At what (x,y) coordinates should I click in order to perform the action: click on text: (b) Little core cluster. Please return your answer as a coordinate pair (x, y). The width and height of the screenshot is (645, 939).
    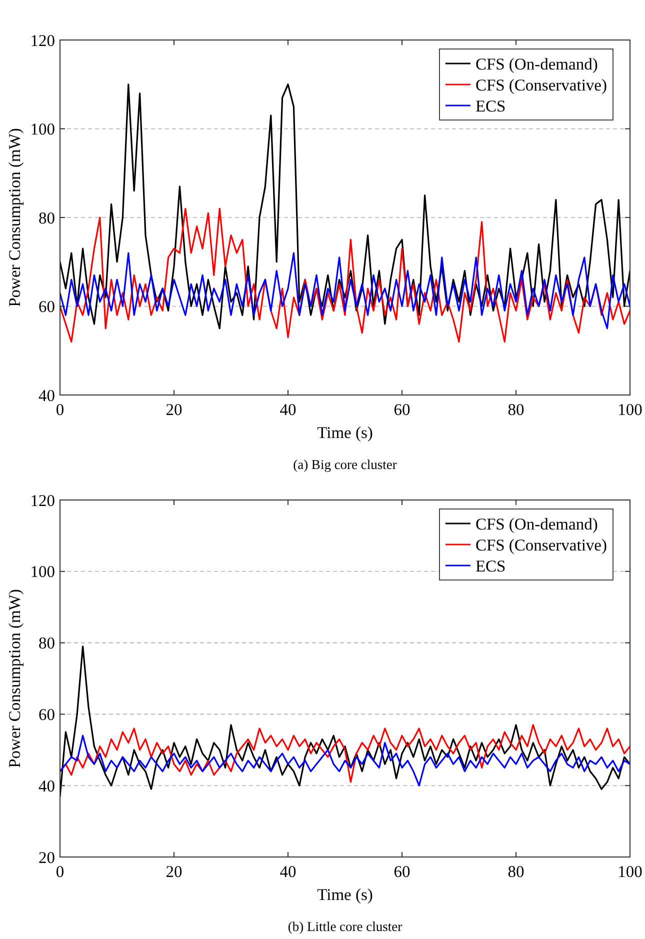
    Looking at the image, I should click on (345, 926).